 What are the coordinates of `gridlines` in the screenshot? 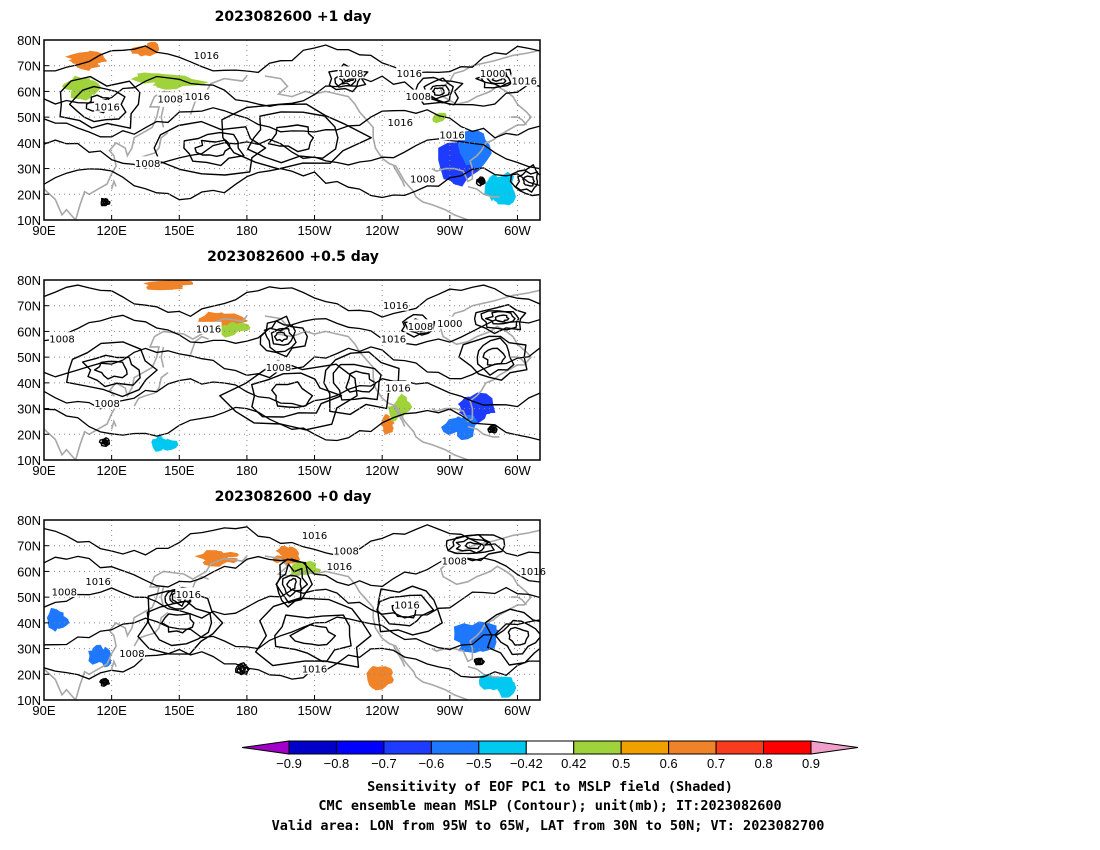 It's located at (292, 130).